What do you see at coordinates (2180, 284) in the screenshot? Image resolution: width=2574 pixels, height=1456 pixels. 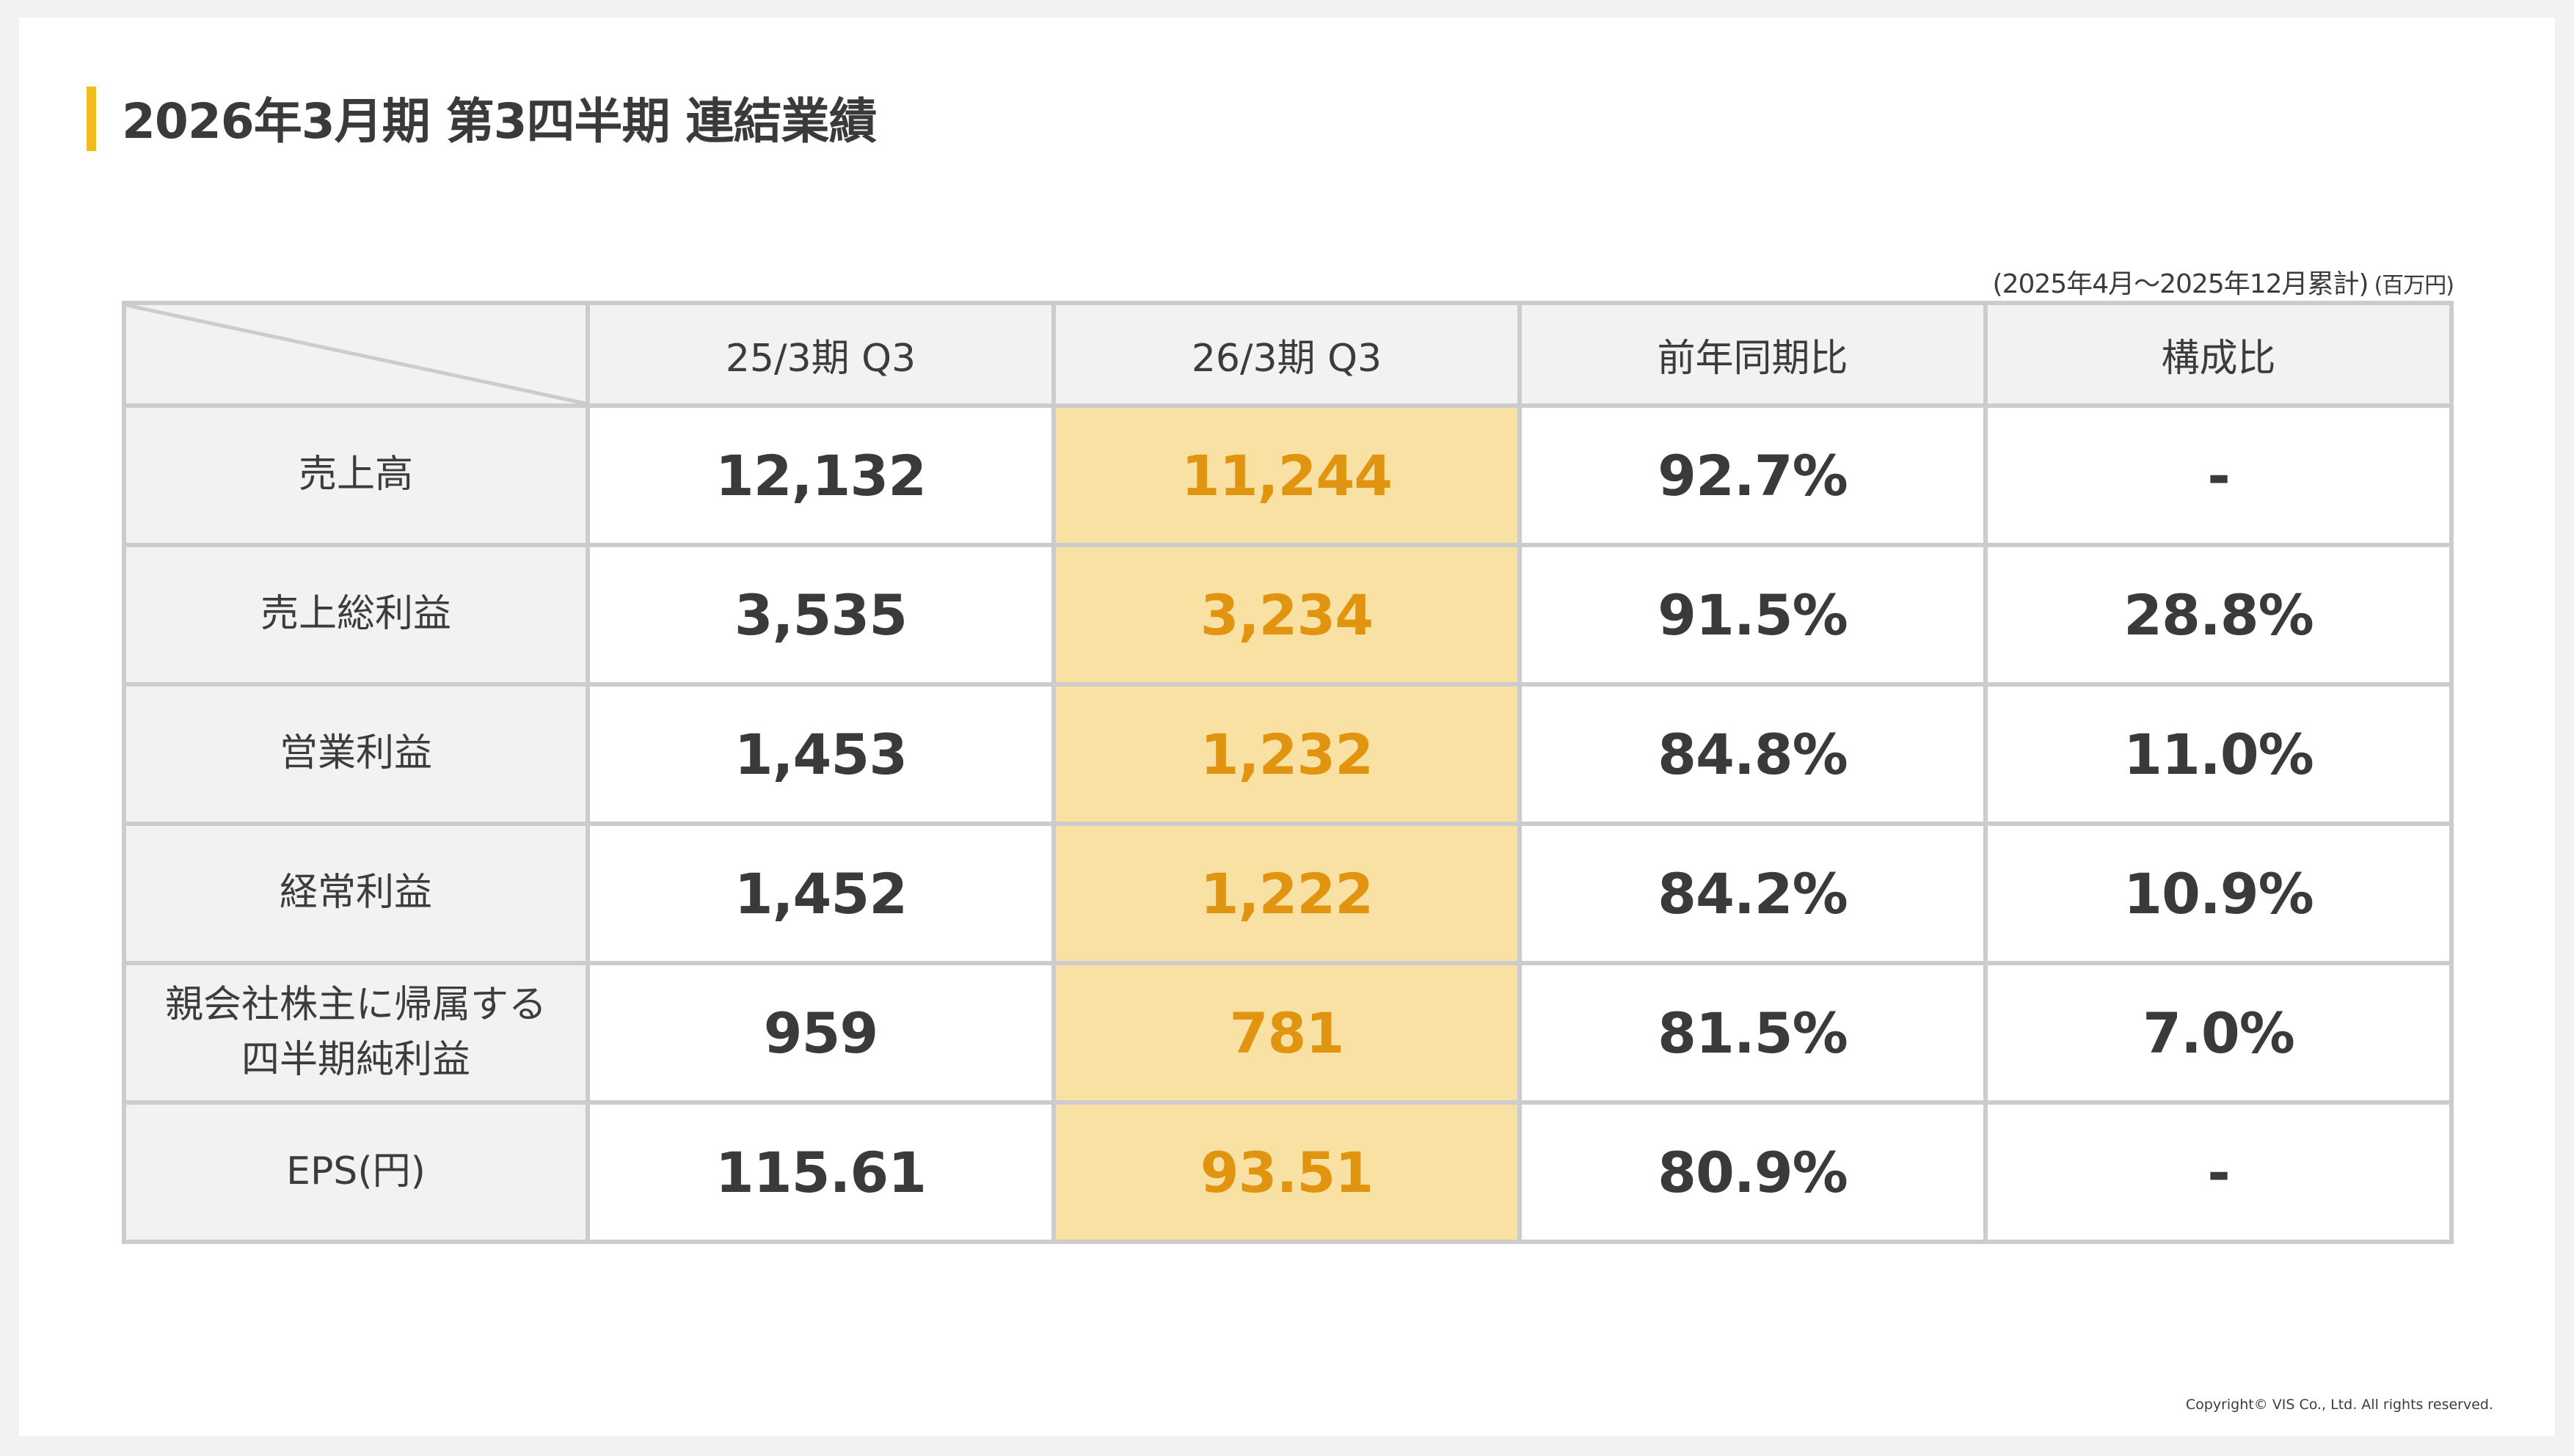 I see `period-note: (2025年4月〜2025年12月累計)` at bounding box center [2180, 284].